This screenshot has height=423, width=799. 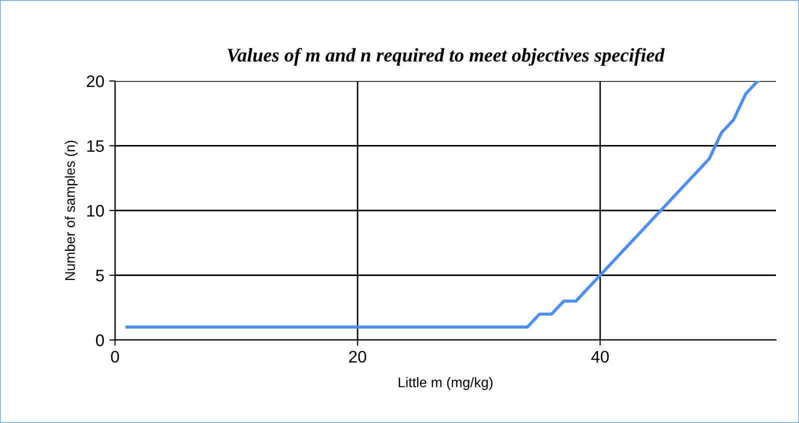 I want to click on x-tick-label: 40, so click(x=600, y=356).